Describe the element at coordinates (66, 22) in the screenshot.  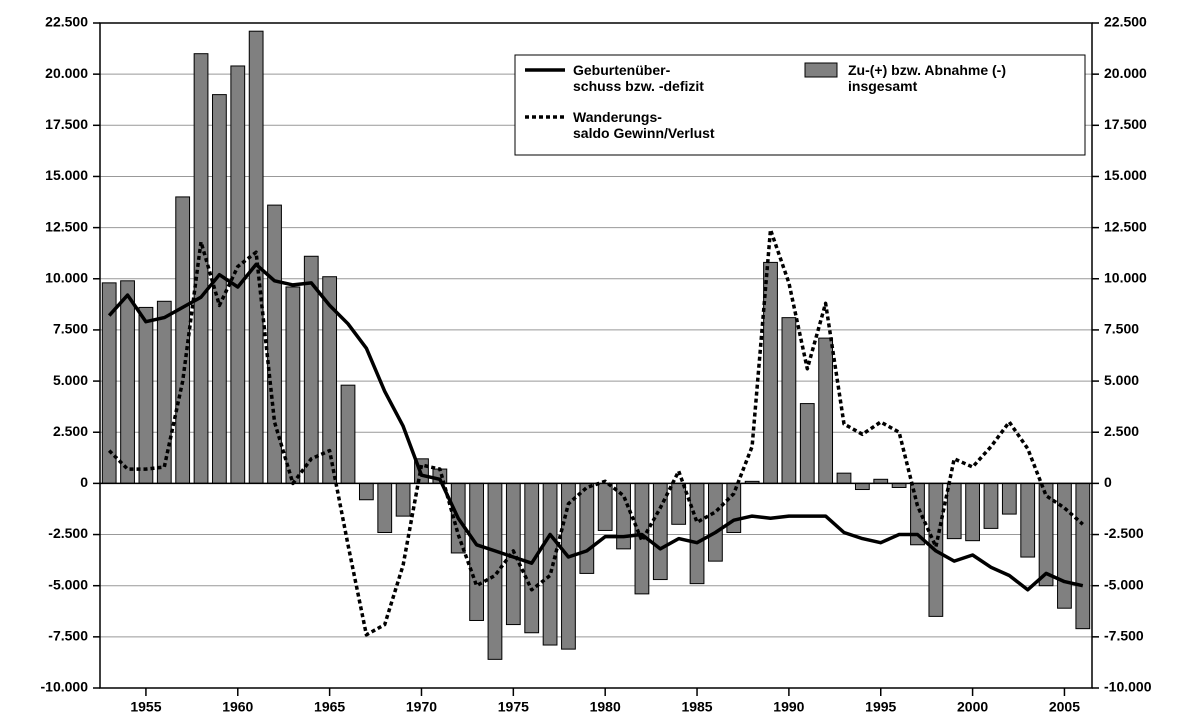
I see `y-tick-label: 22.500` at that location.